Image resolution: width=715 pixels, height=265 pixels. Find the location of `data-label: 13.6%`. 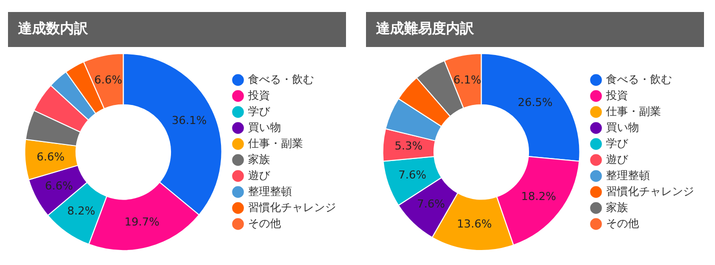

data-label: 13.6% is located at coordinates (474, 223).